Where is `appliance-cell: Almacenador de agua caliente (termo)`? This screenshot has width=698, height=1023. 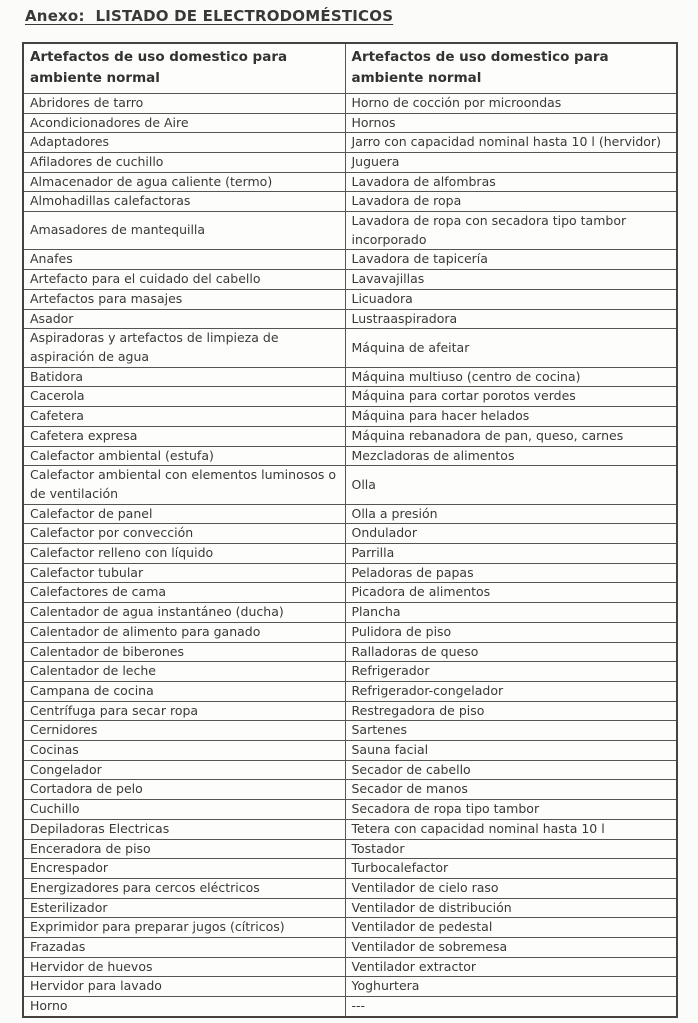
appliance-cell: Almacenador de agua caliente (termo) is located at coordinates (184, 182).